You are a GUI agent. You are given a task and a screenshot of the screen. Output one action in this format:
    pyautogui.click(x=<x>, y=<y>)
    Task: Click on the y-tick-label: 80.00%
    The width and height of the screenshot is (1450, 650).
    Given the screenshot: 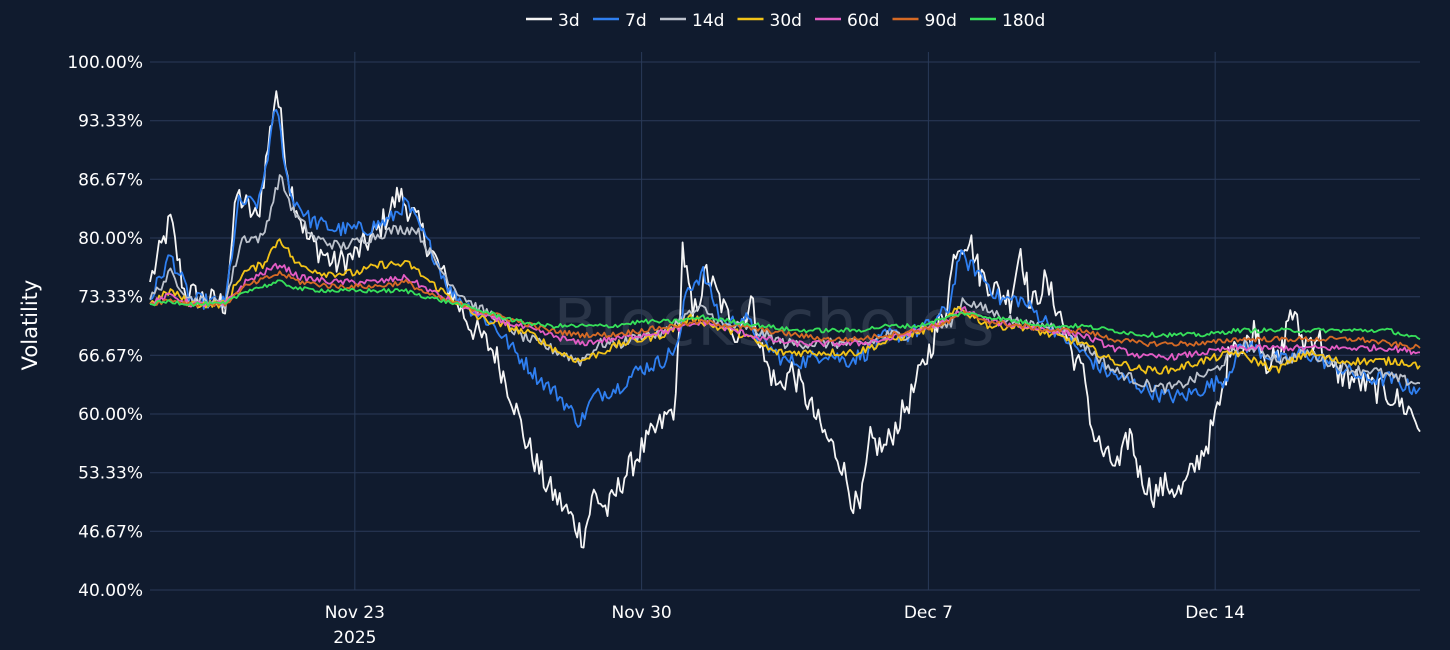 What is the action you would take?
    pyautogui.click(x=110, y=239)
    